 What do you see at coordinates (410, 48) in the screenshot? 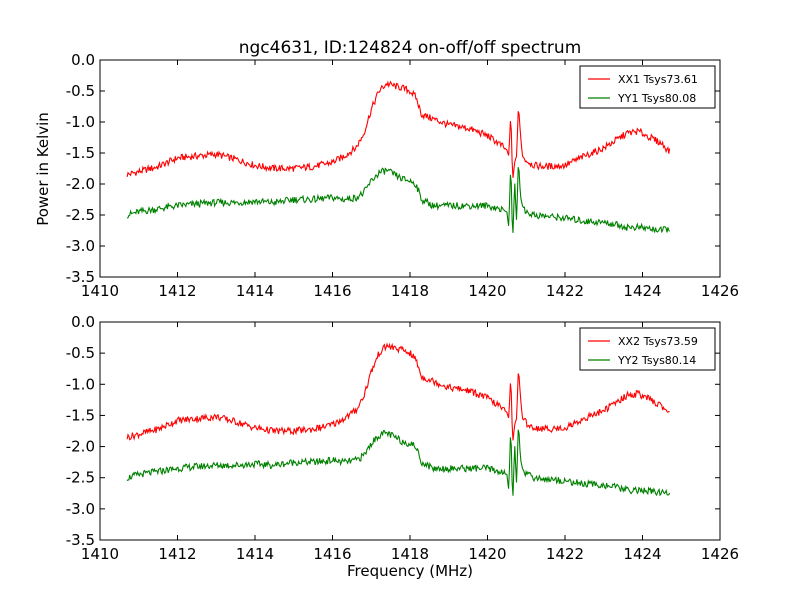
I see `chart-title: ngc4631, ID:124824 on-off/off spectrum` at bounding box center [410, 48].